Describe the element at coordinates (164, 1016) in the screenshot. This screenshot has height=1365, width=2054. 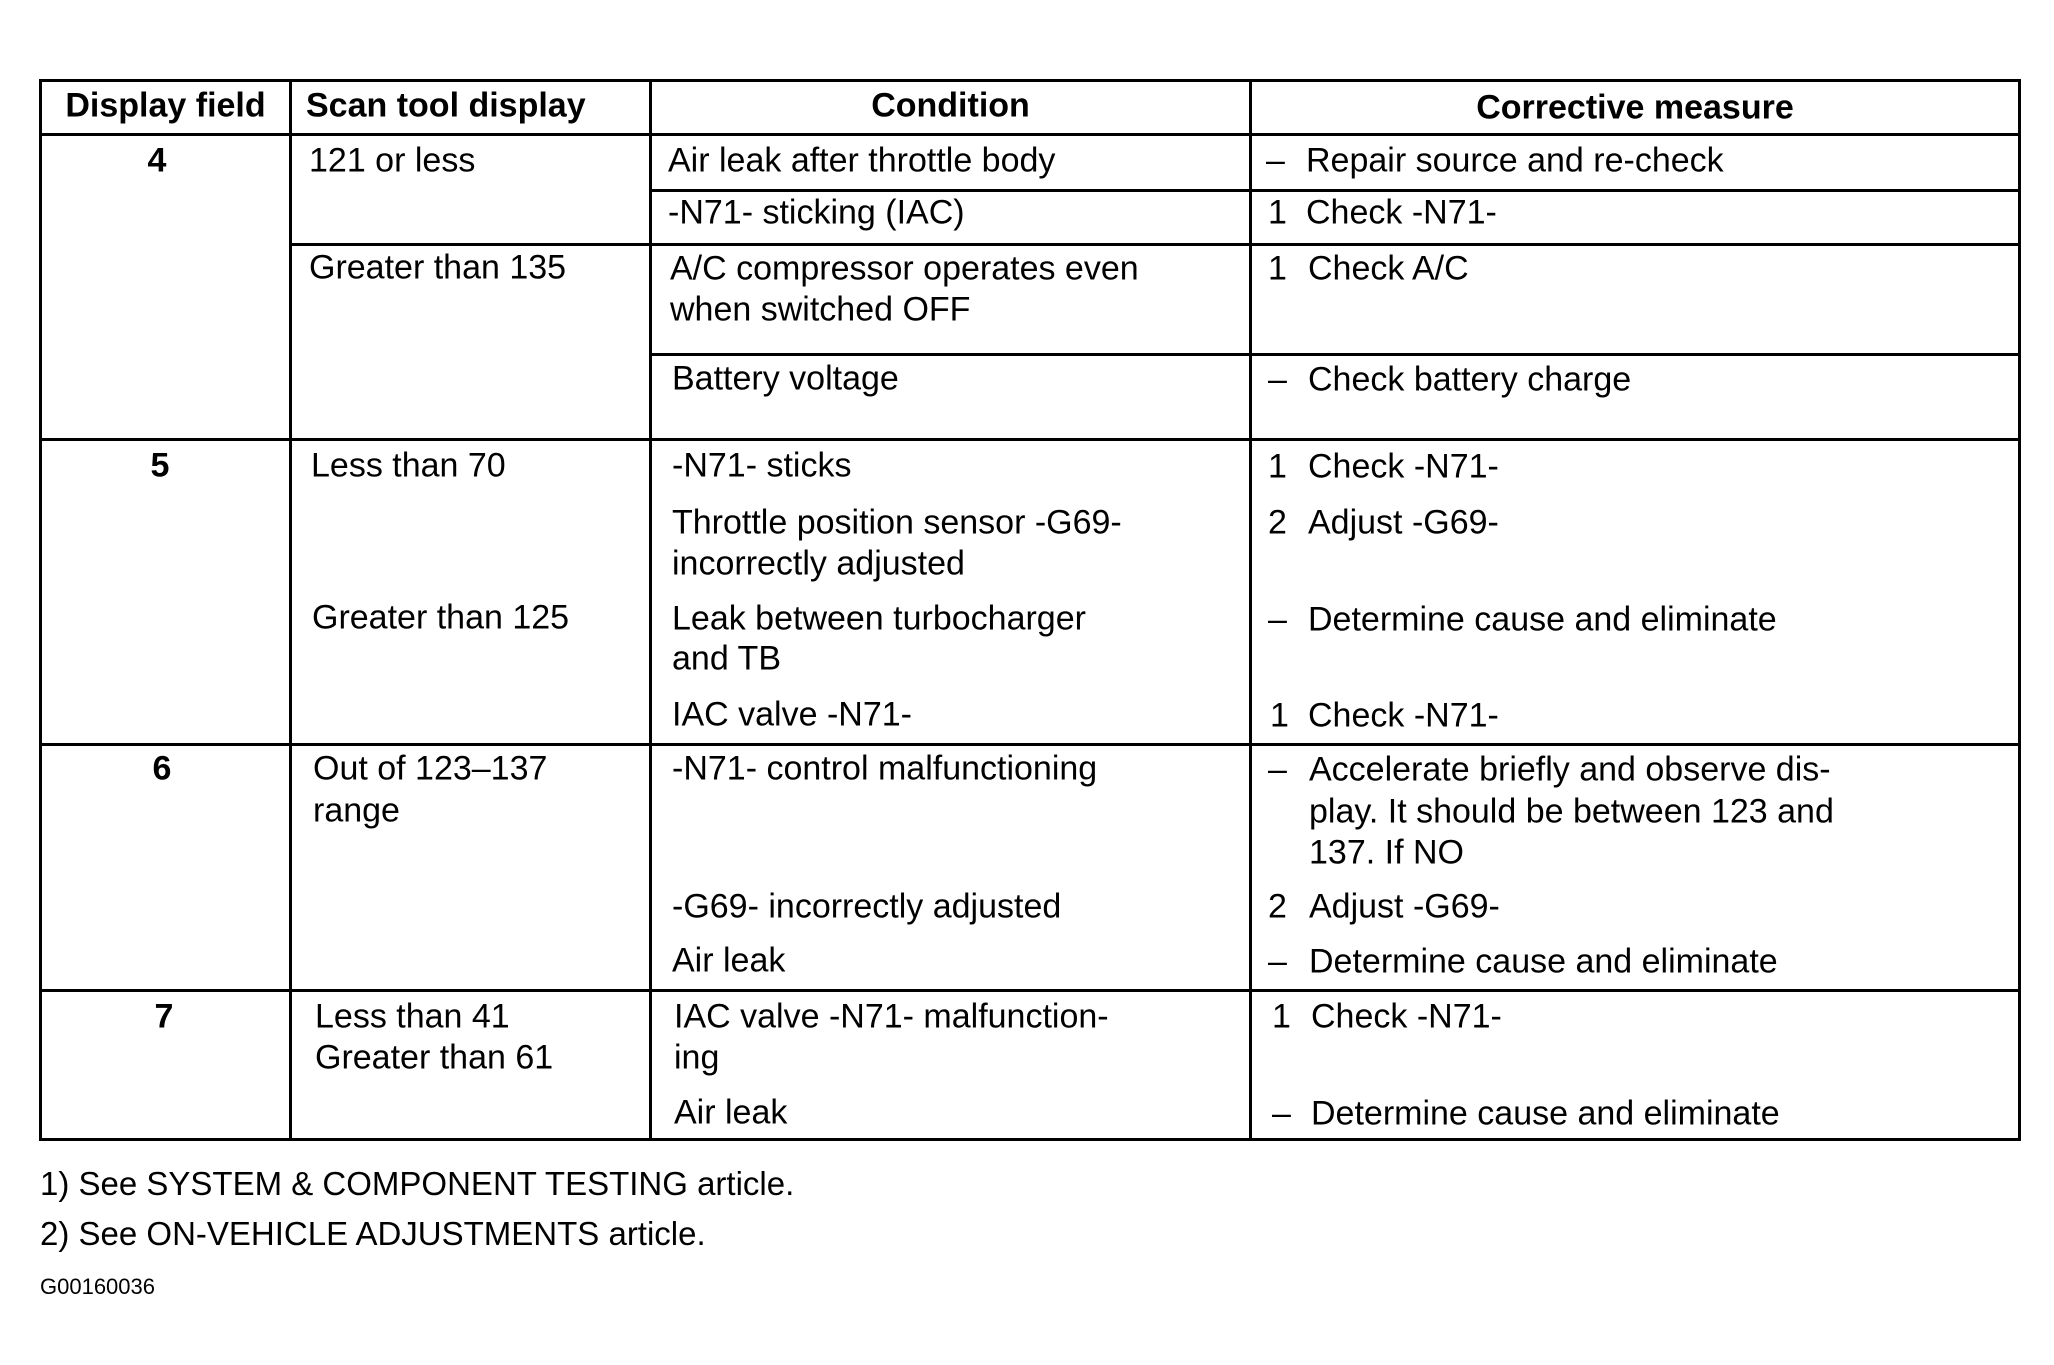
I see `display-field: 7` at that location.